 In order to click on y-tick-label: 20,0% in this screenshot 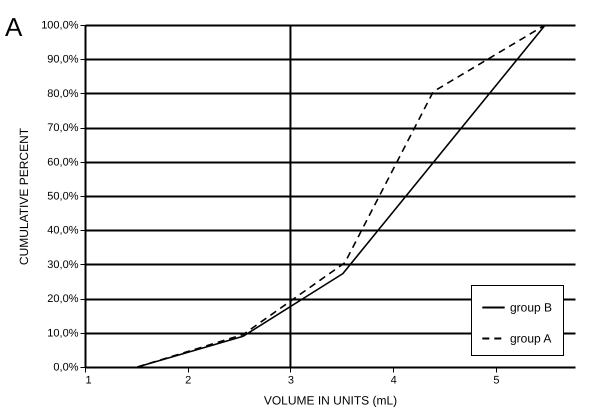, I will do `click(63, 299)`.